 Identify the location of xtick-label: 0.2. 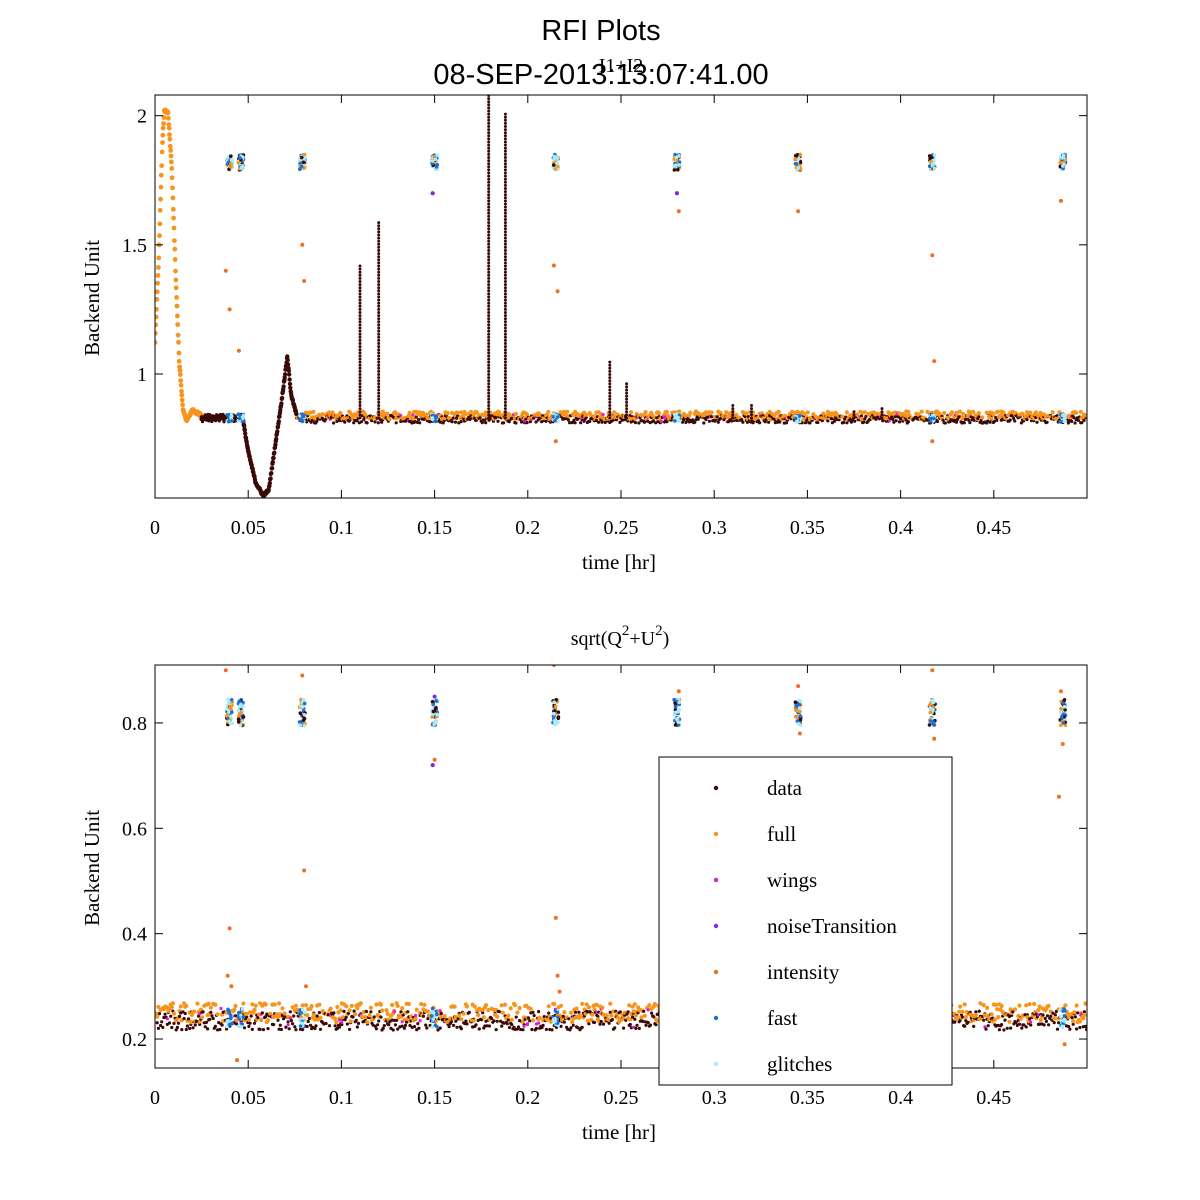
(527, 1098).